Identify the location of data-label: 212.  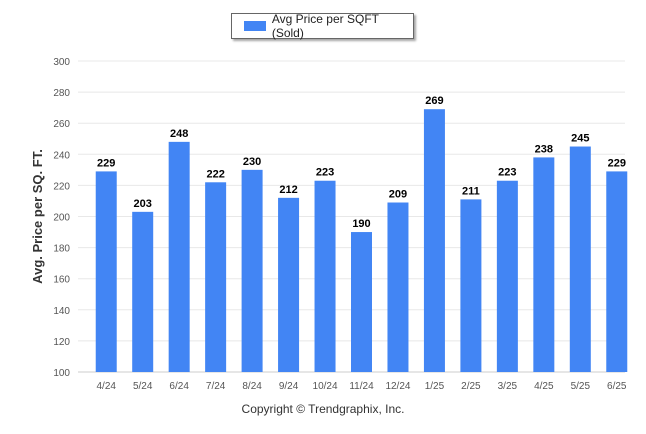
(288, 190).